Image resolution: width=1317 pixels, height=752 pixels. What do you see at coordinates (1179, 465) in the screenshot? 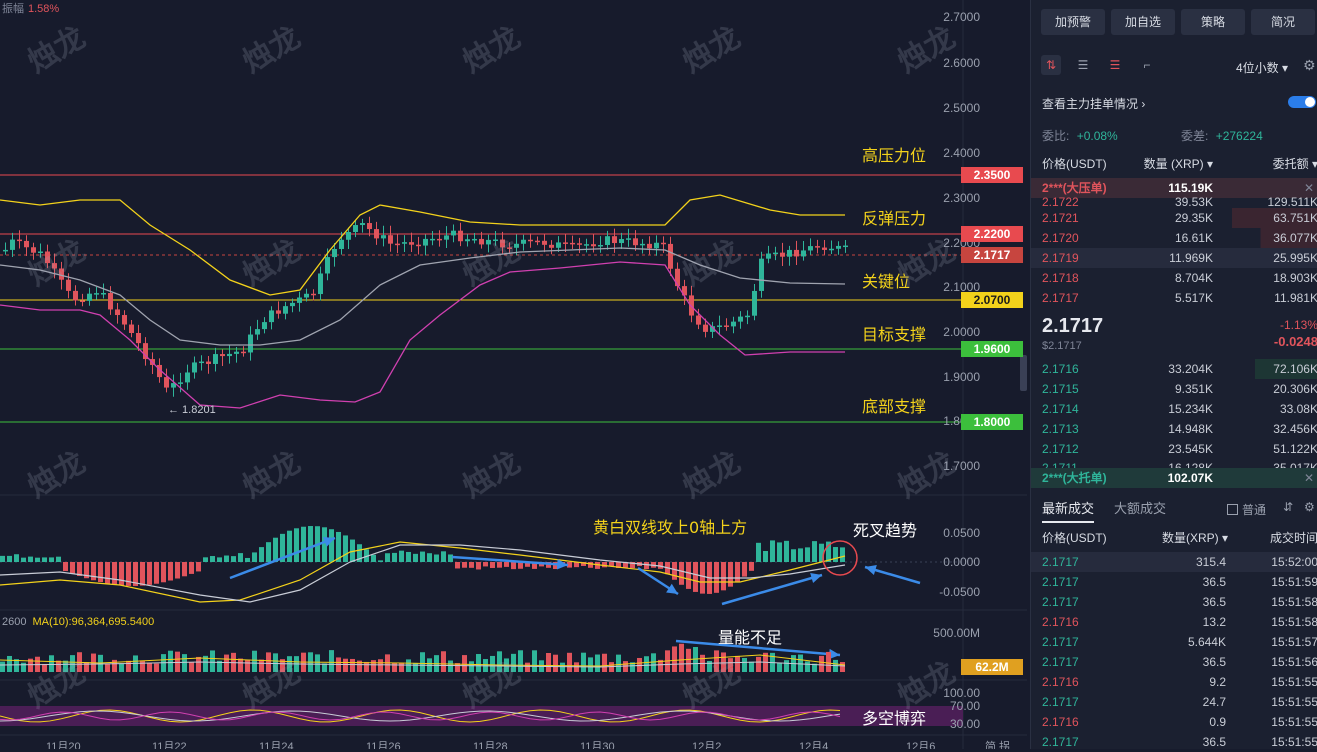
I see `bid-row: 2.1711 16.128K 35.017K` at bounding box center [1179, 465].